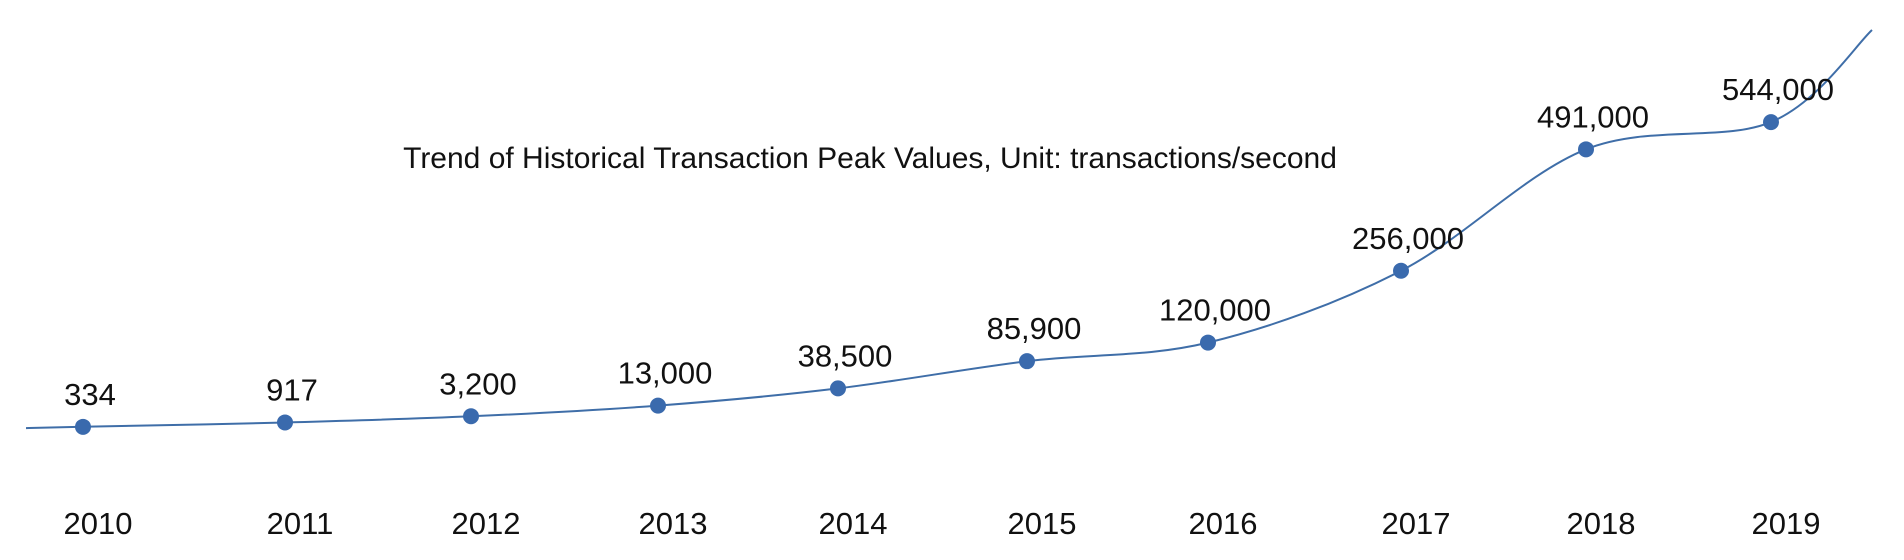  Describe the element at coordinates (1586, 149) in the screenshot. I see `data-point-2018` at that location.